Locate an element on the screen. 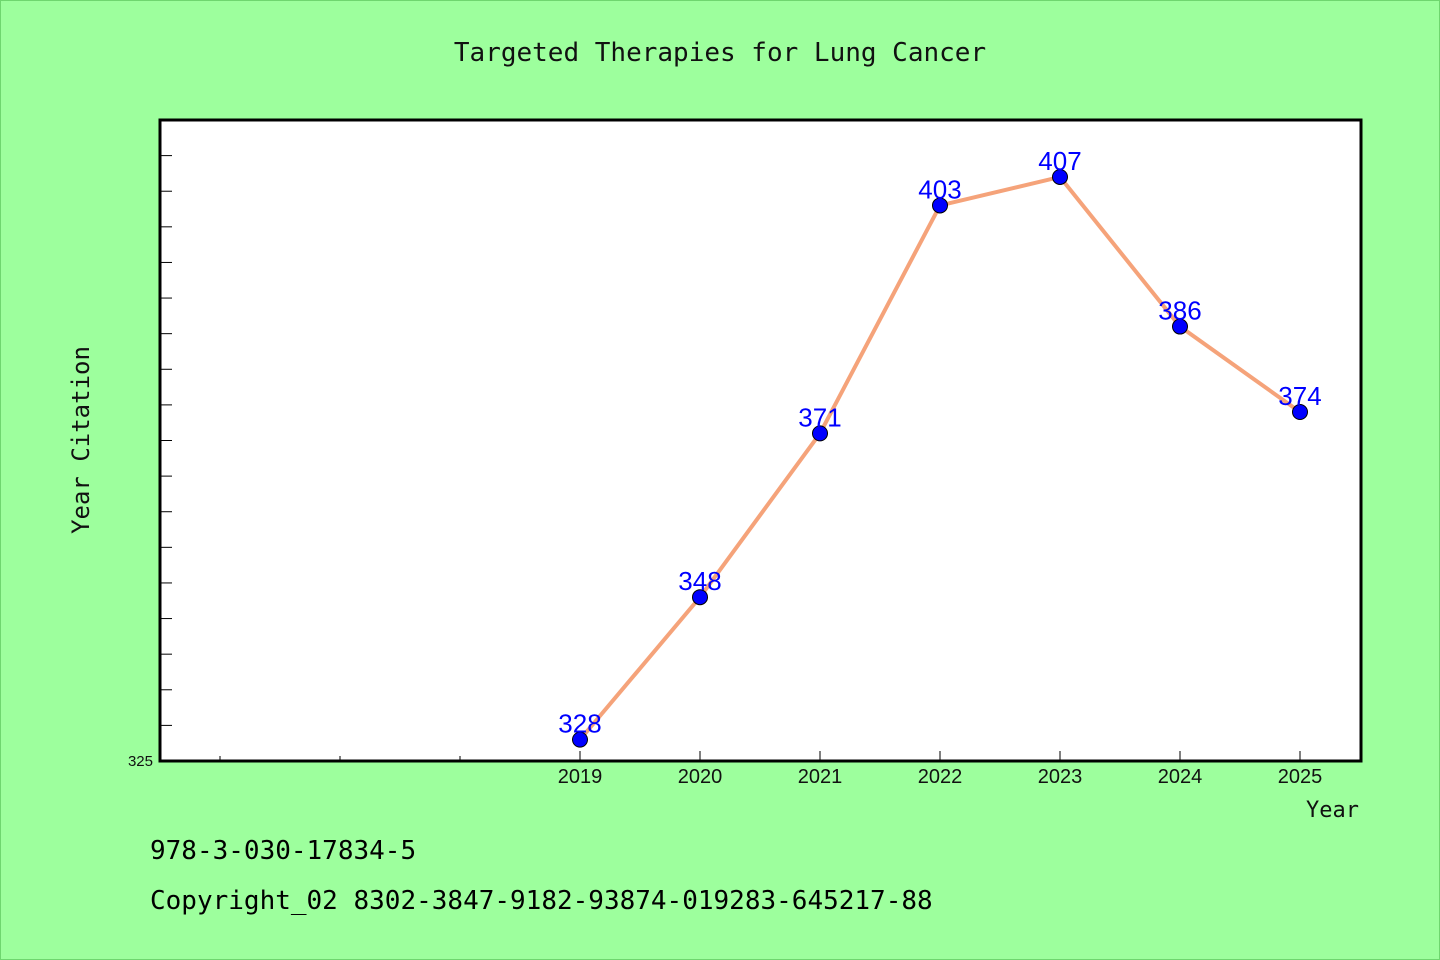 Image resolution: width=1440 pixels, height=960 pixels. y-axis-min-label: 325 is located at coordinates (140, 761).